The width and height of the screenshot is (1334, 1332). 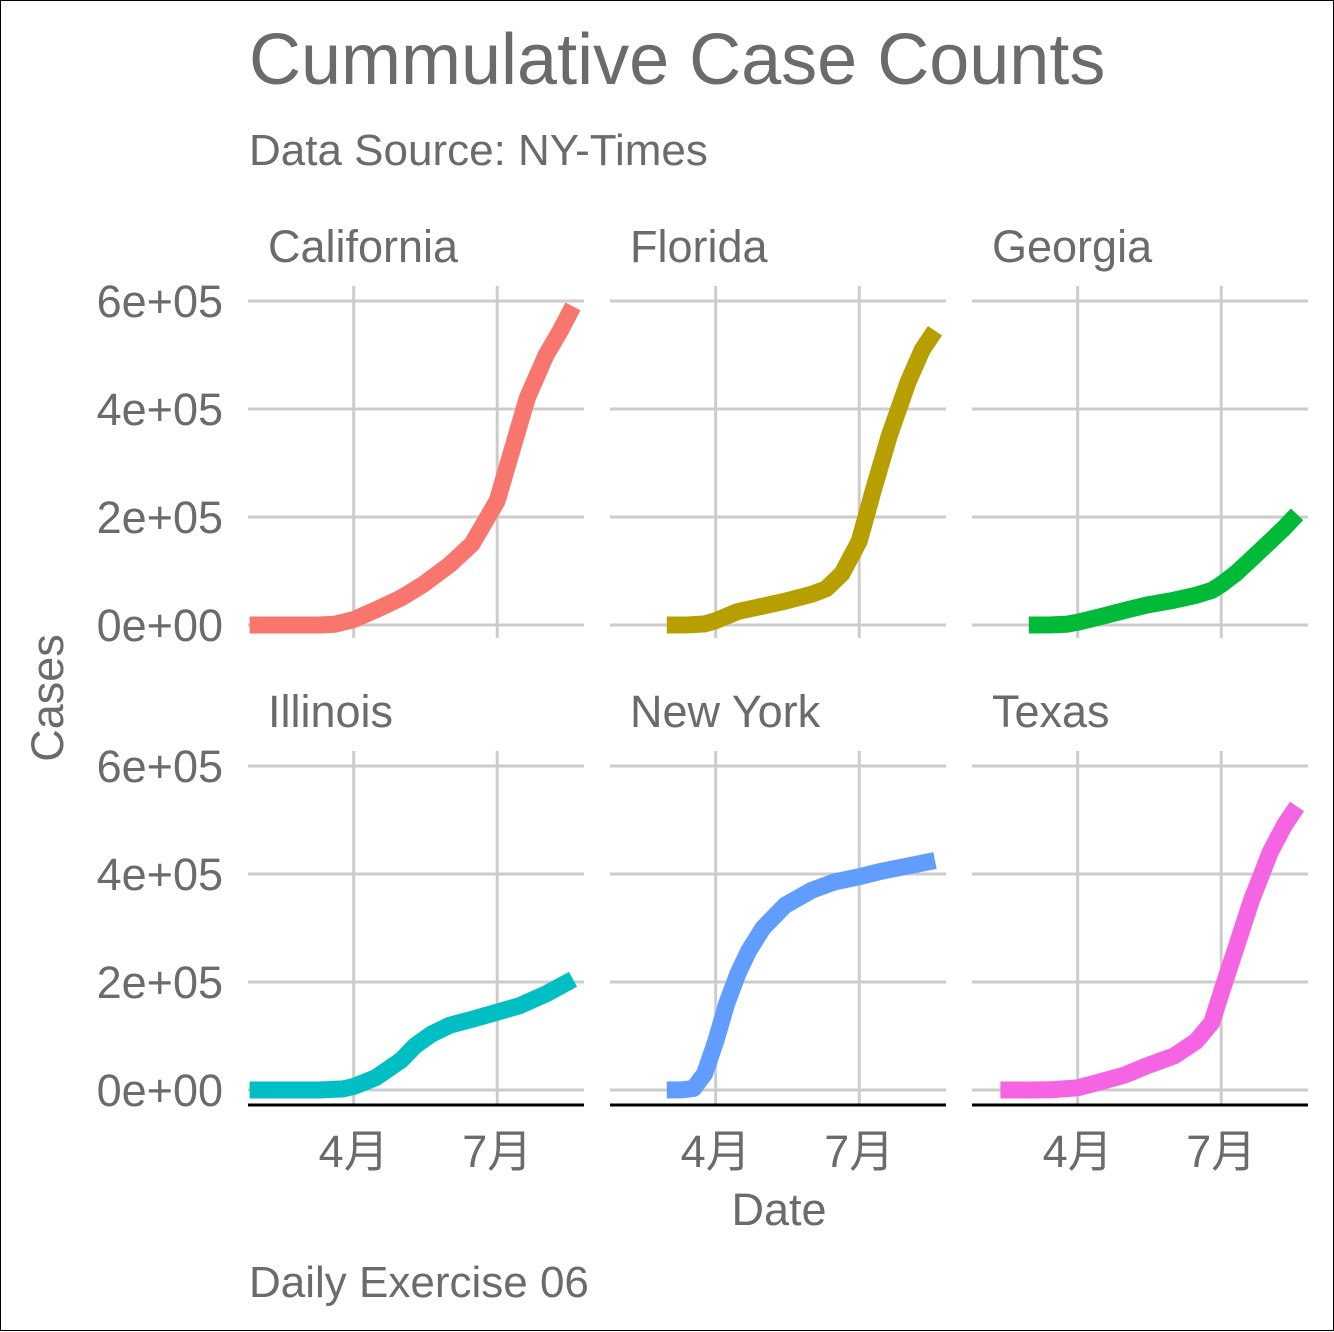 What do you see at coordinates (1166, 571) in the screenshot?
I see `series-line-georgia` at bounding box center [1166, 571].